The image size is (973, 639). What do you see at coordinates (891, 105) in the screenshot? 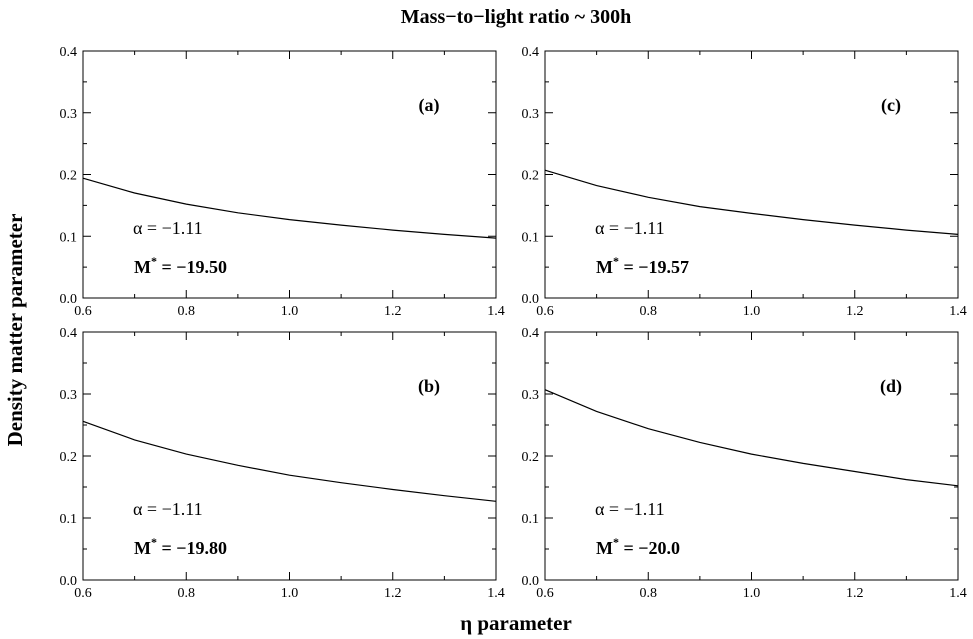
I see `panel-label: (c)` at bounding box center [891, 105].